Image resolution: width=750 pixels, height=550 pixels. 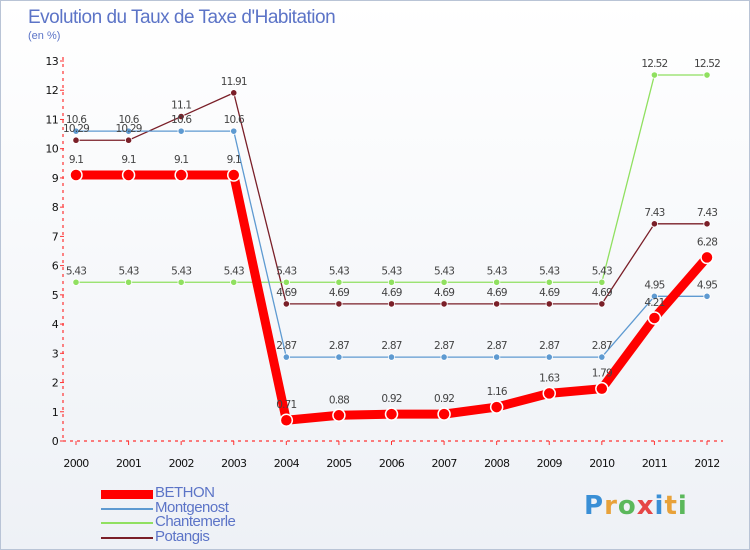 I want to click on legend-label: BETHON, so click(x=185, y=492).